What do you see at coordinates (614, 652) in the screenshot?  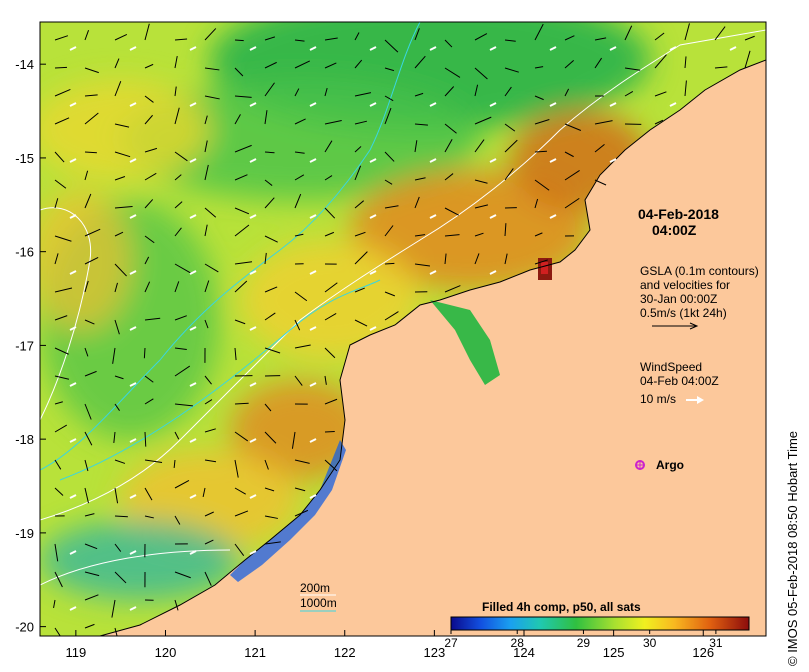 I see `lon-tick-label: 125` at bounding box center [614, 652].